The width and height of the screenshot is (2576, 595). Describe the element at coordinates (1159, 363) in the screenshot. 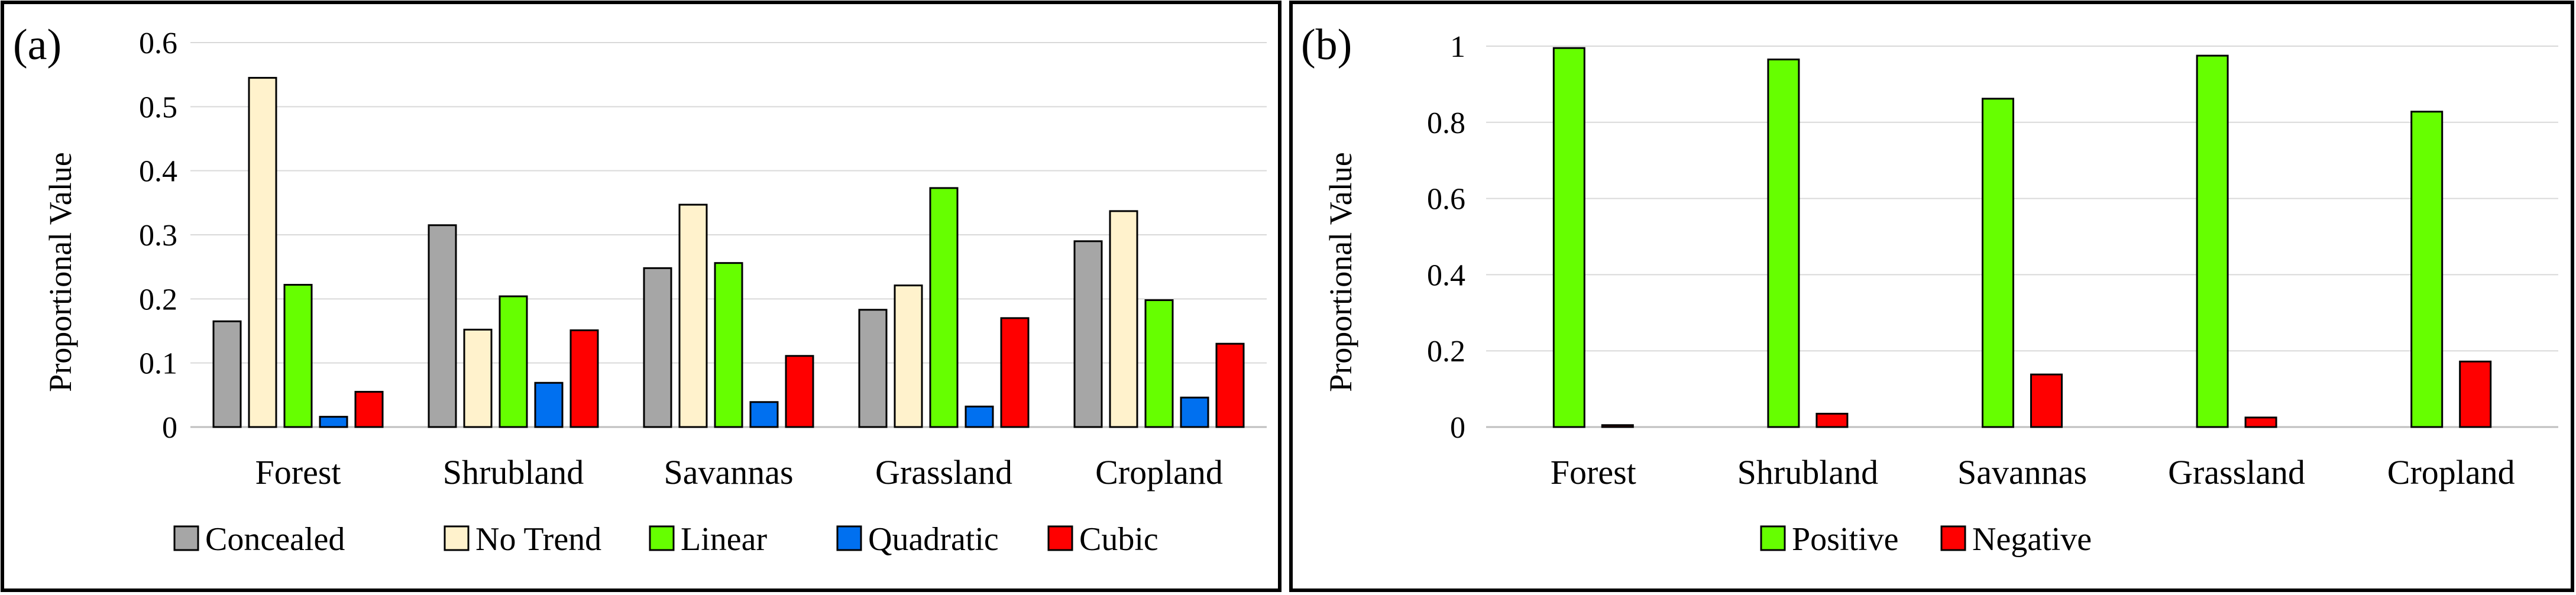

I see `bar-linear-cropland` at that location.